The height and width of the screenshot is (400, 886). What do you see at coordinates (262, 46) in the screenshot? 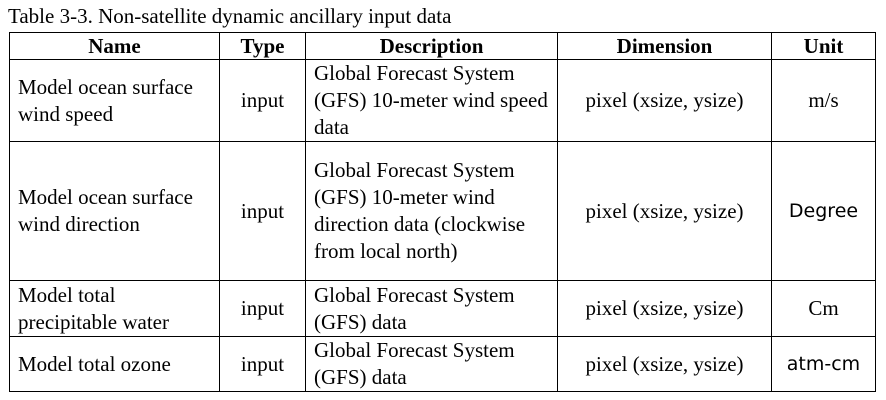
I see `header-type: Type` at bounding box center [262, 46].